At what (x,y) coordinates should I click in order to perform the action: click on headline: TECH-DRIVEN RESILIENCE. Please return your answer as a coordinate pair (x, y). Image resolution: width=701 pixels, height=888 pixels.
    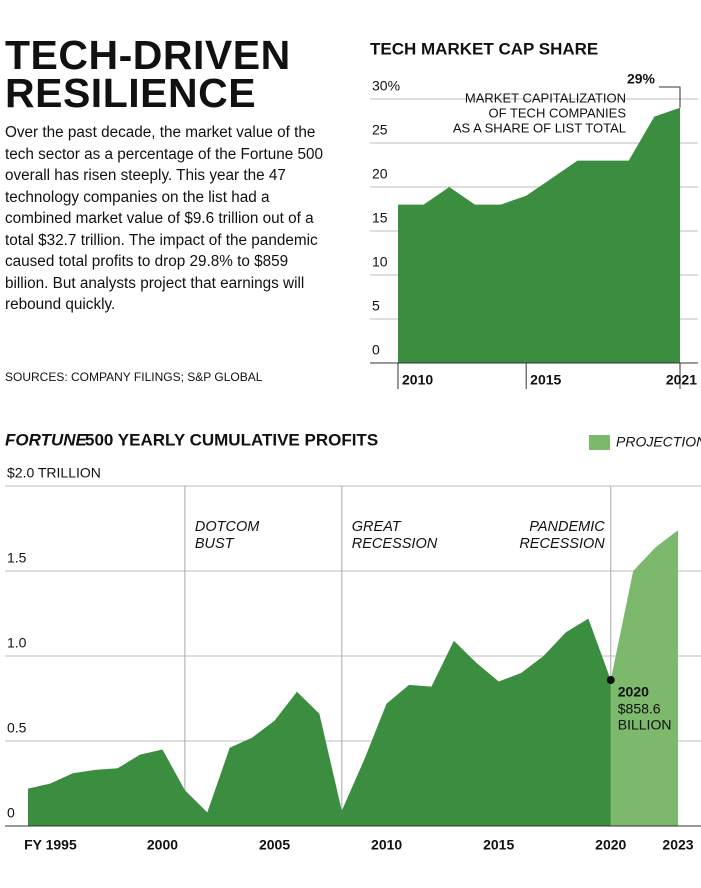
    Looking at the image, I should click on (148, 74).